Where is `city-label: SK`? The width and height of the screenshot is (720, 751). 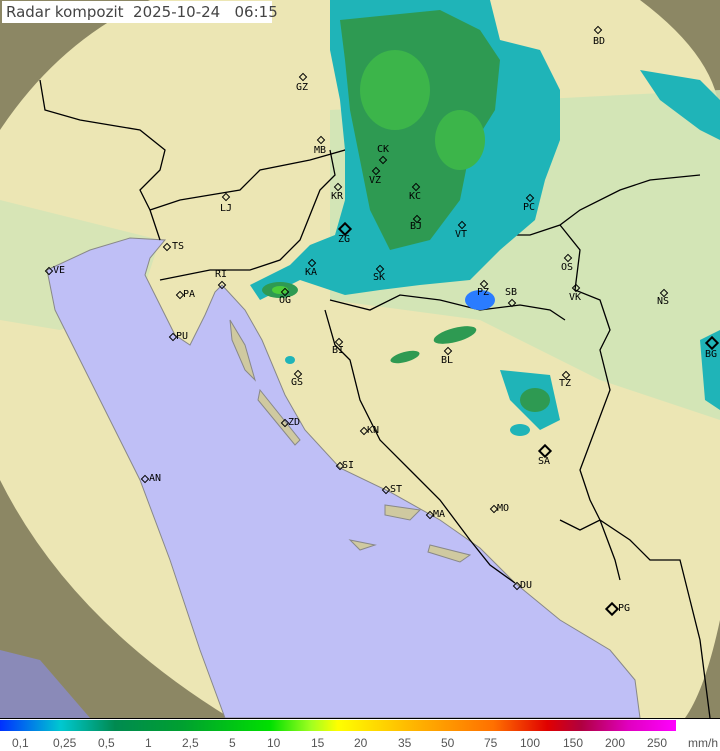
city-label: SK is located at coordinates (379, 277).